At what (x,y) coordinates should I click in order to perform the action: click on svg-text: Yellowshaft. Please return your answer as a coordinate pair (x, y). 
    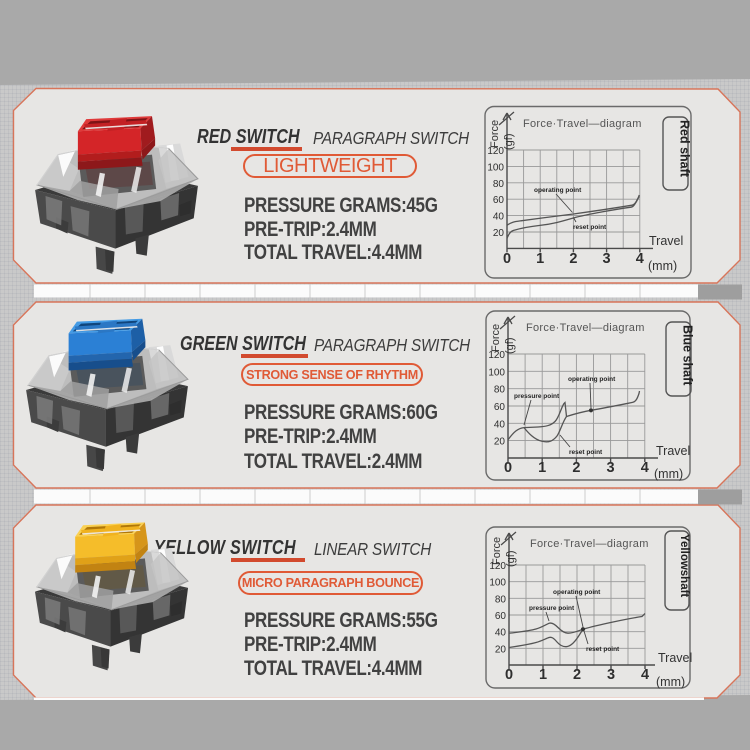
    Looking at the image, I should click on (684, 565).